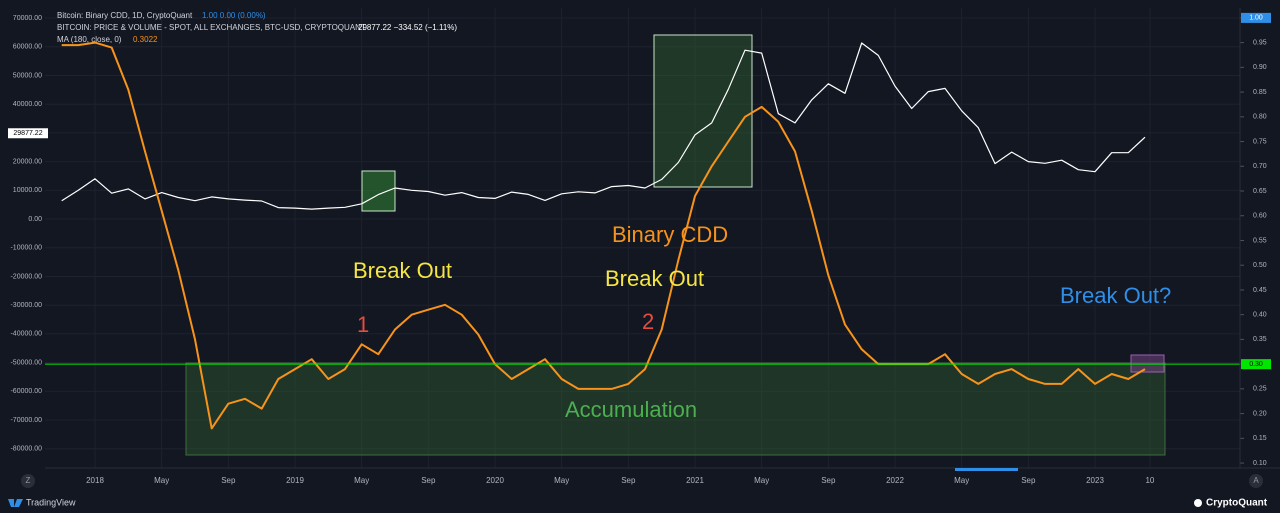 This screenshot has height=513, width=1280. What do you see at coordinates (1260, 42) in the screenshot?
I see `y2-tick-label: 0.95` at bounding box center [1260, 42].